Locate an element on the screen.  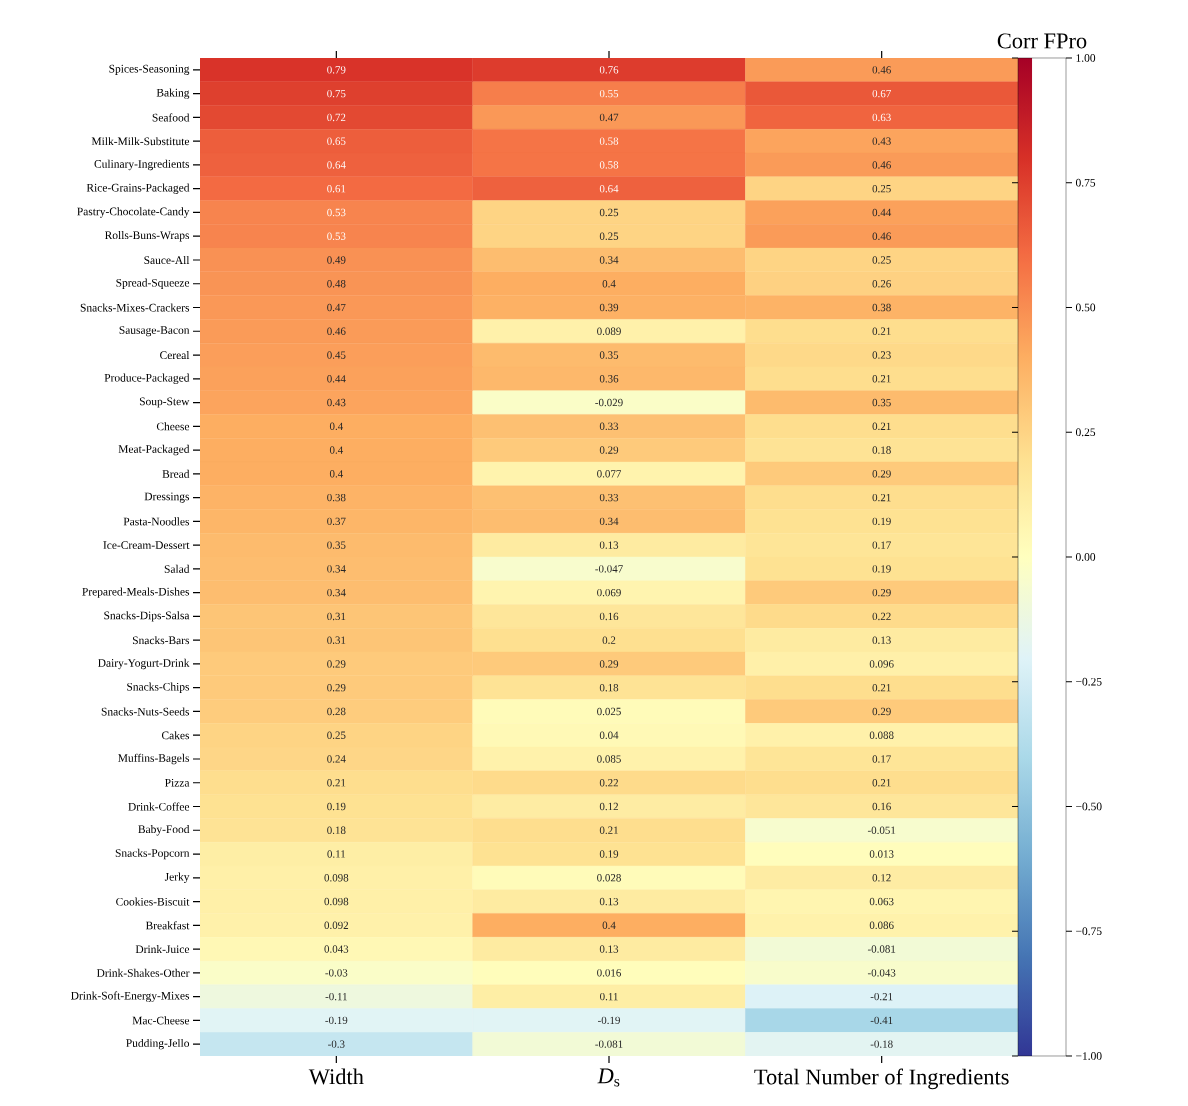
data-label: 0.37 is located at coordinates (336, 521).